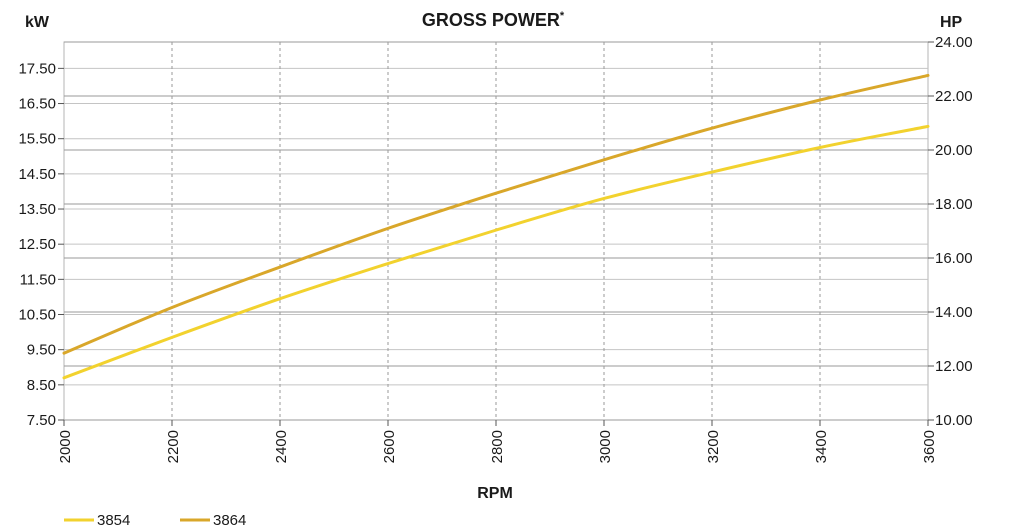 The height and width of the screenshot is (529, 1024). I want to click on right-tick-label: 14.00, so click(954, 312).